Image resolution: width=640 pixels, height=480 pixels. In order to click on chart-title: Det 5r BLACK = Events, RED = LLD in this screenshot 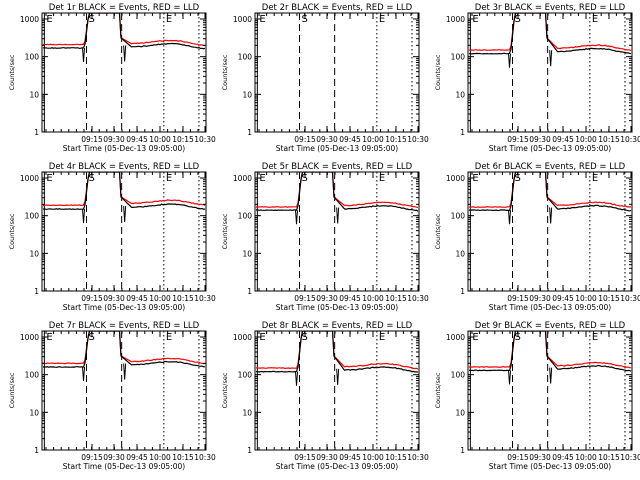, I will do `click(337, 167)`.